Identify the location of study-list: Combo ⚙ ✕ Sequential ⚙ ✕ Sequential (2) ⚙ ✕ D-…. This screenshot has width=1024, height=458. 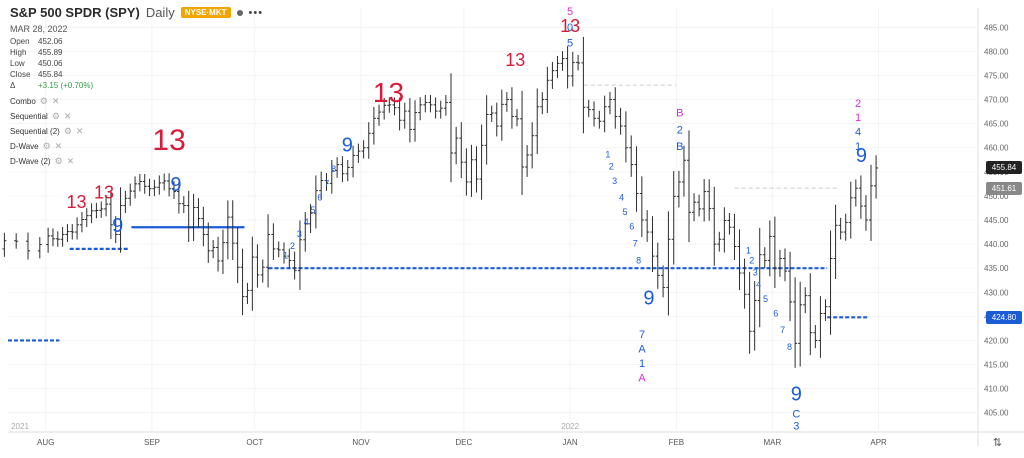
(136, 131).